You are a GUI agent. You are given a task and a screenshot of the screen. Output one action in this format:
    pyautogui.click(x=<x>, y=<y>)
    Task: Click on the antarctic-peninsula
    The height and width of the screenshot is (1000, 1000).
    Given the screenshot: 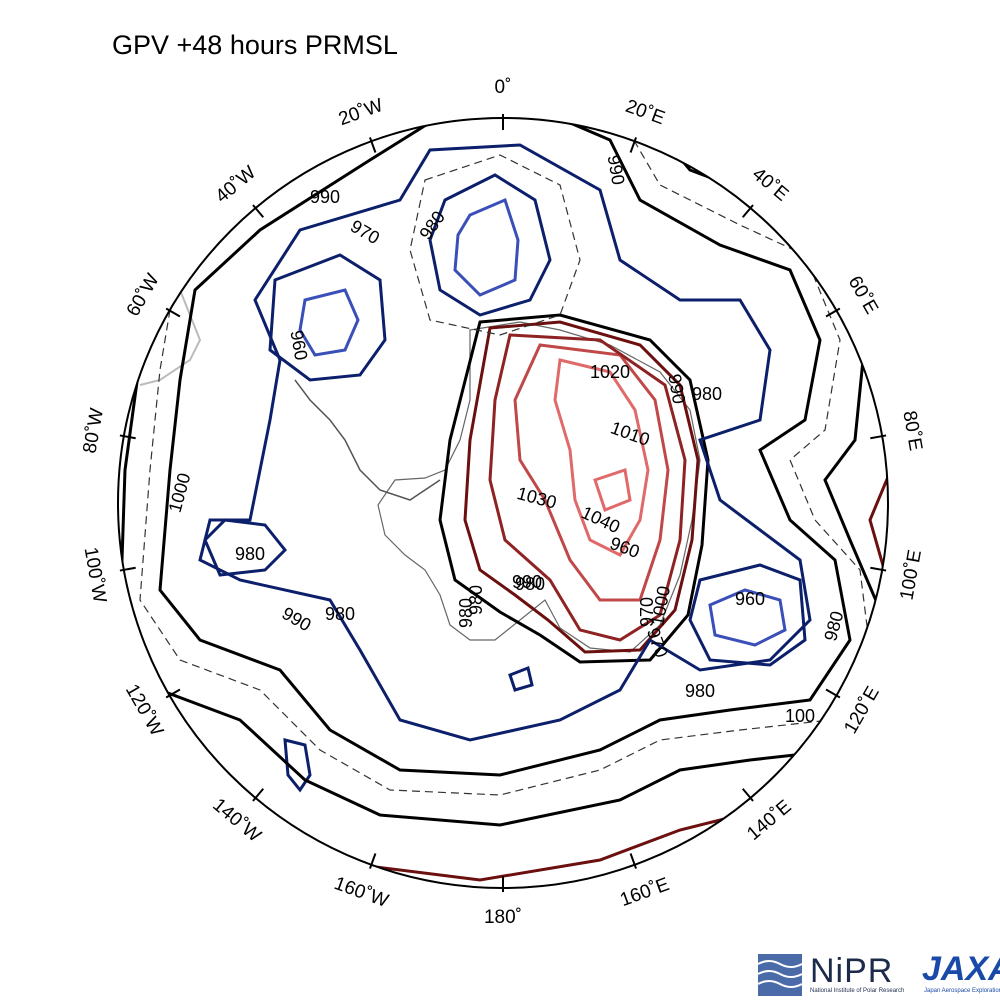 What is the action you would take?
    pyautogui.click(x=367, y=440)
    